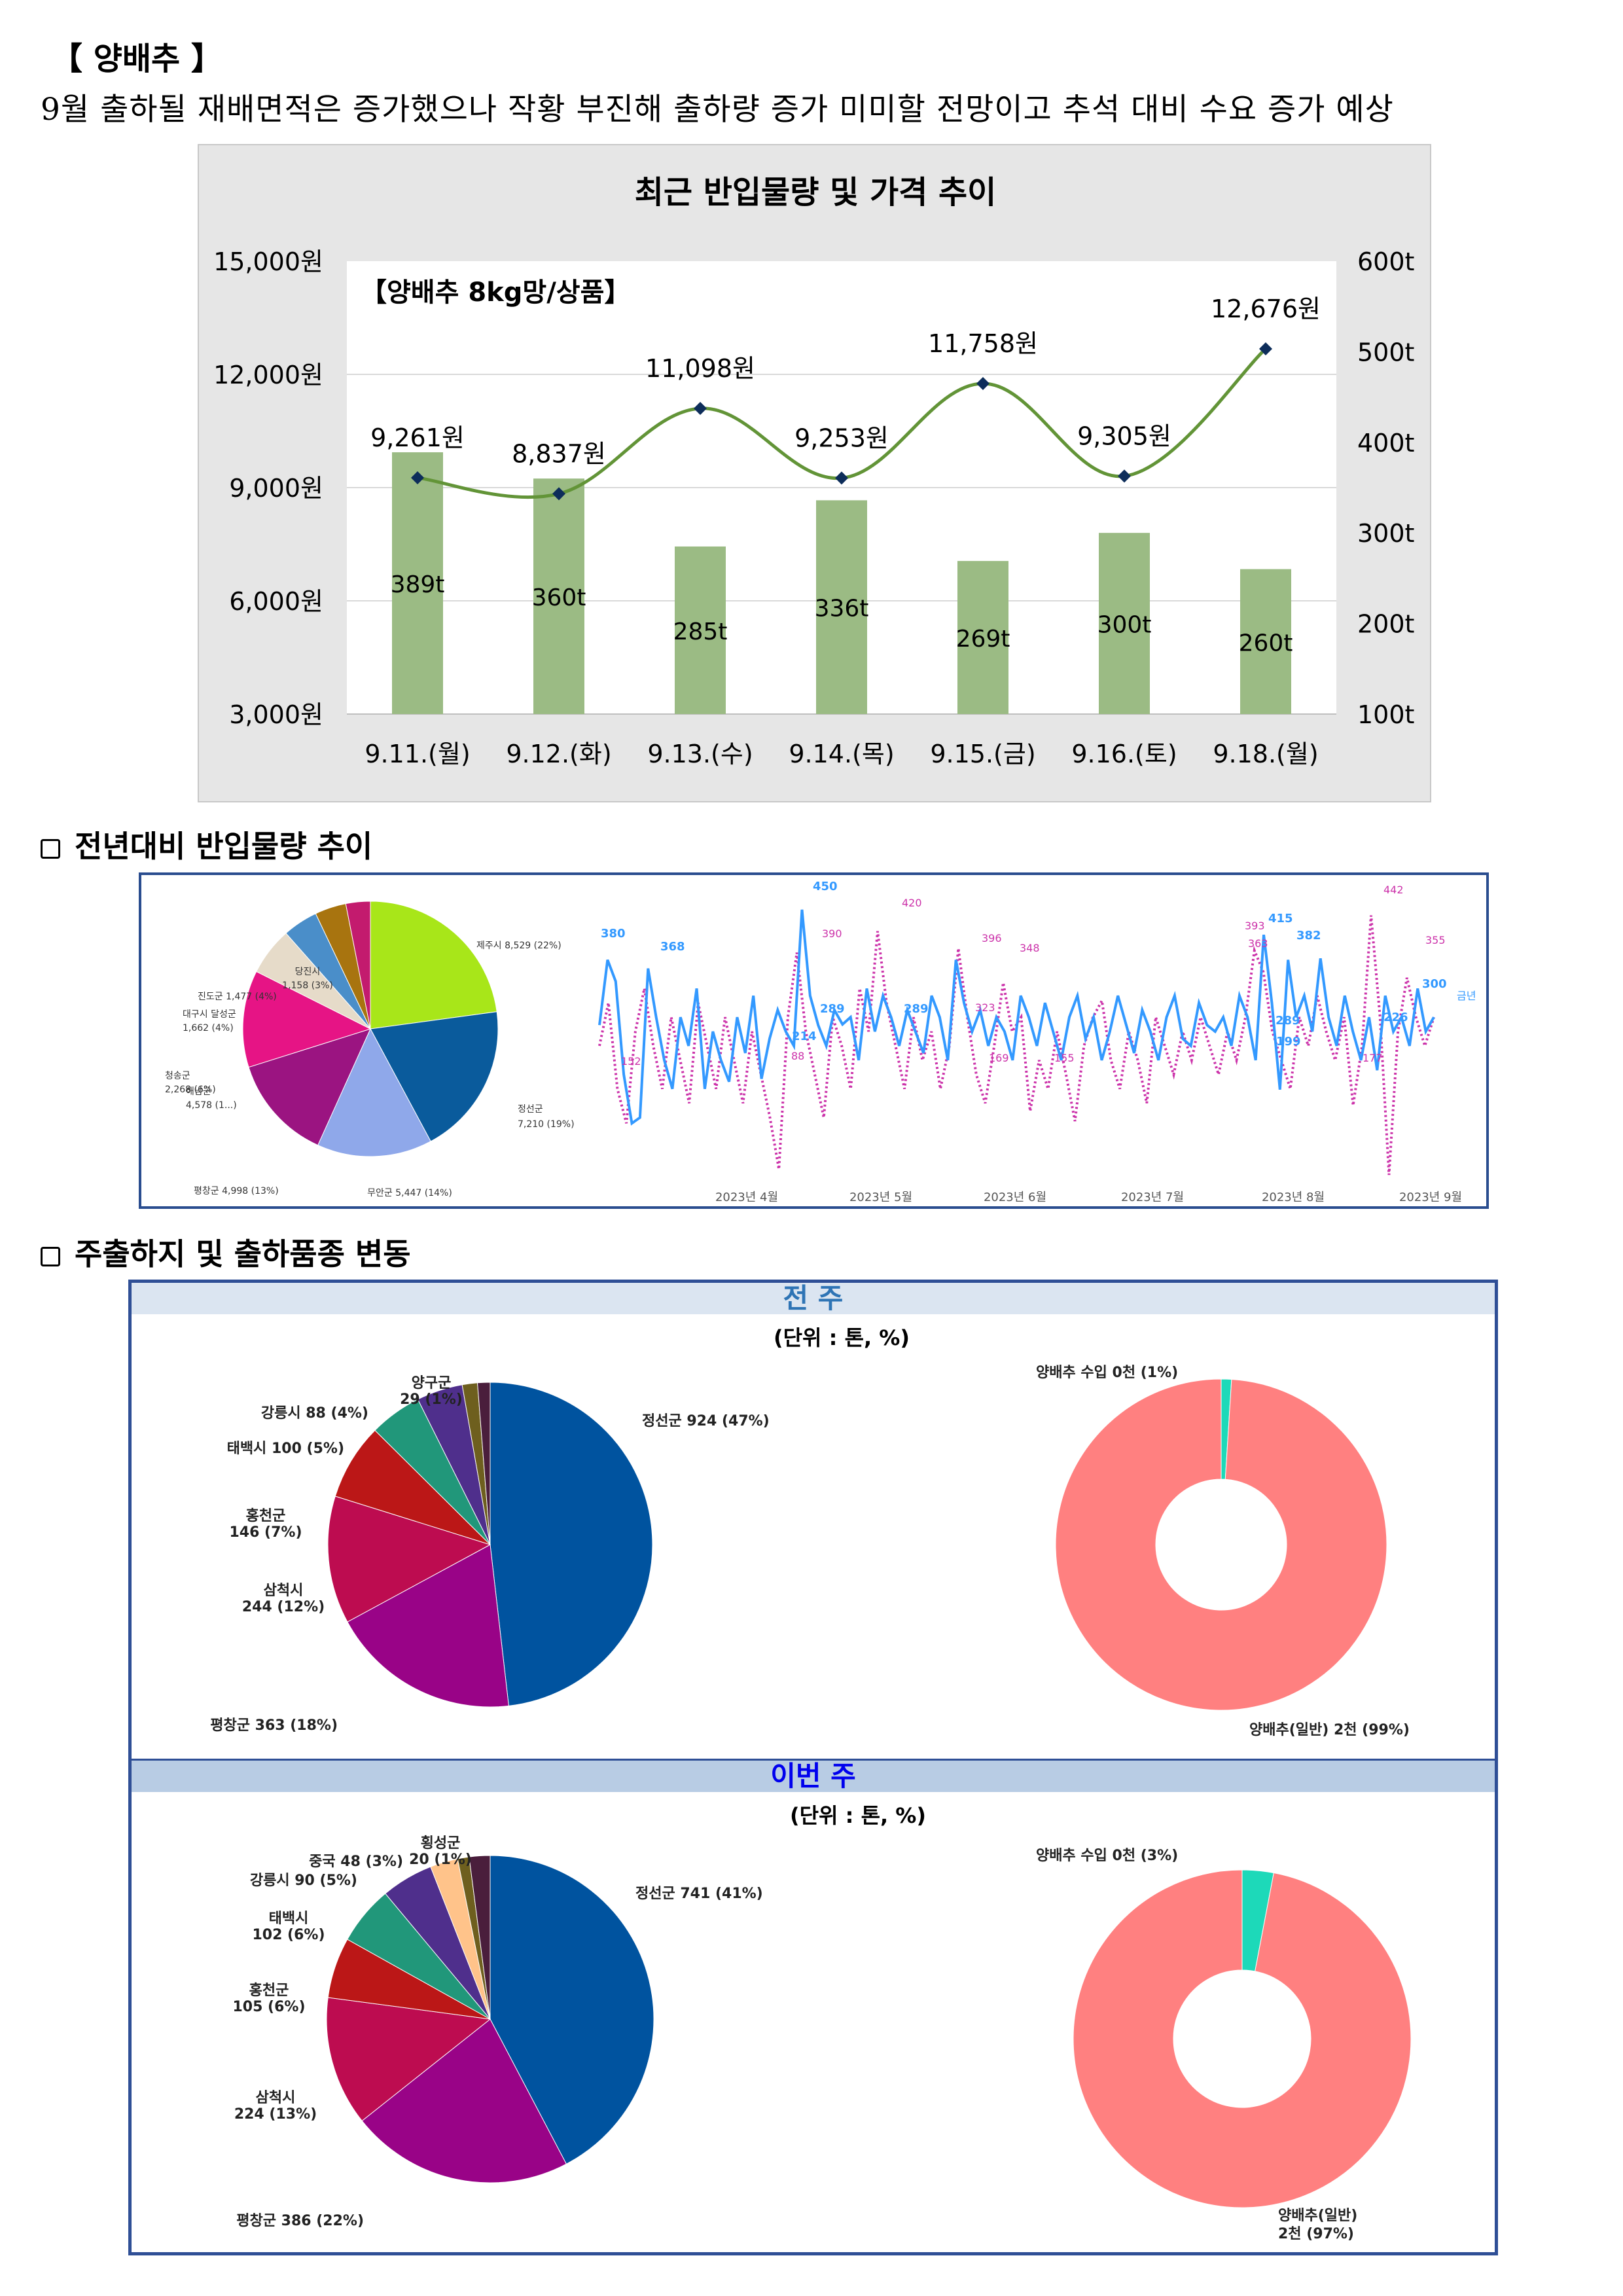 Image resolution: width=1623 pixels, height=2296 pixels. I want to click on prev-week-pie-label: 평창군 363 (18%), so click(274, 1725).